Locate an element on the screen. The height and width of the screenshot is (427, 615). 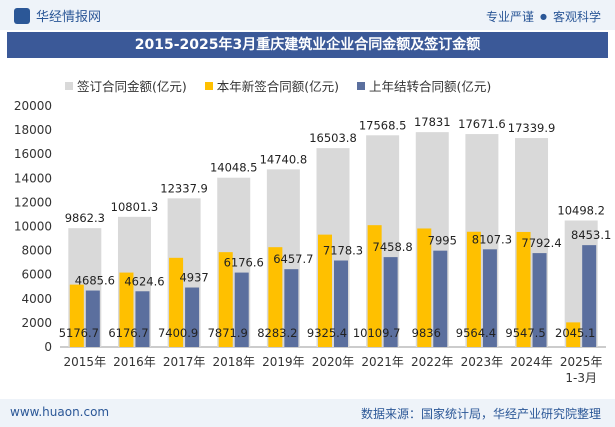
legend-item-signed: 签订合同金额(亿元) is located at coordinates (126, 85).